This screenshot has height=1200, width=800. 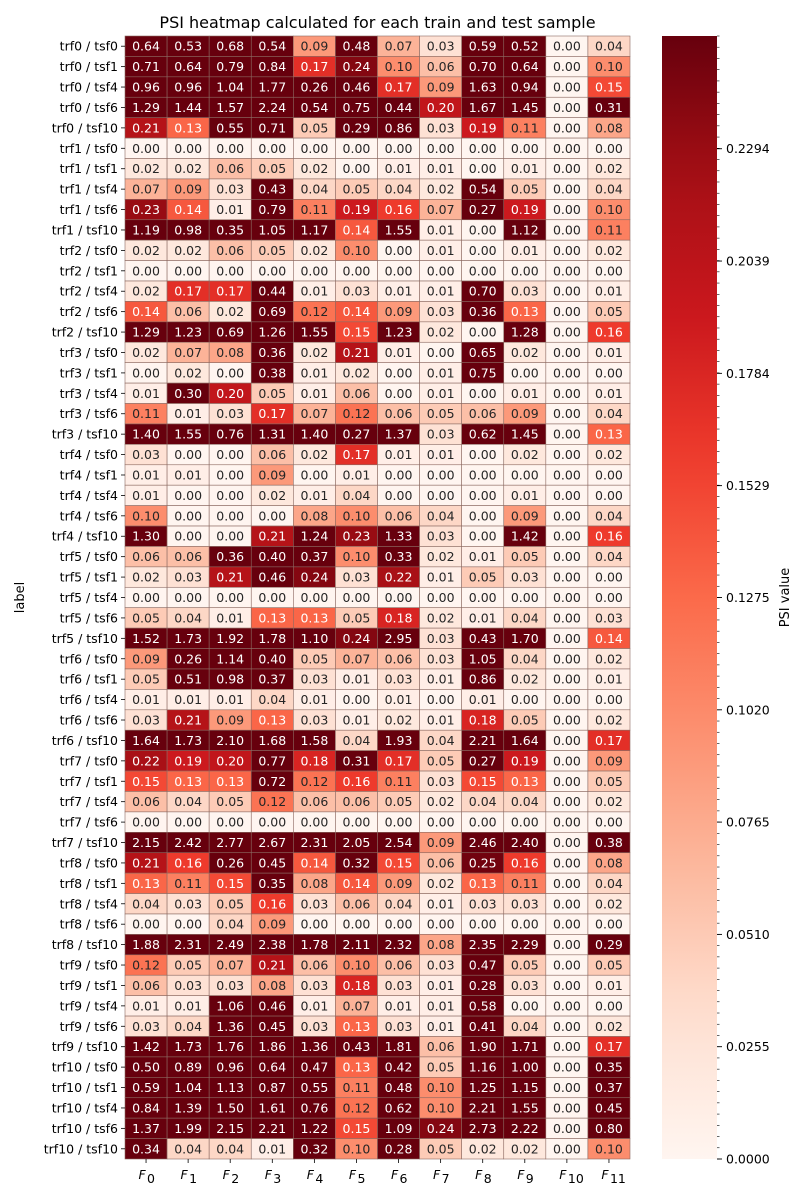 What do you see at coordinates (277, 1178) in the screenshot?
I see `column-label-subscript: 3` at bounding box center [277, 1178].